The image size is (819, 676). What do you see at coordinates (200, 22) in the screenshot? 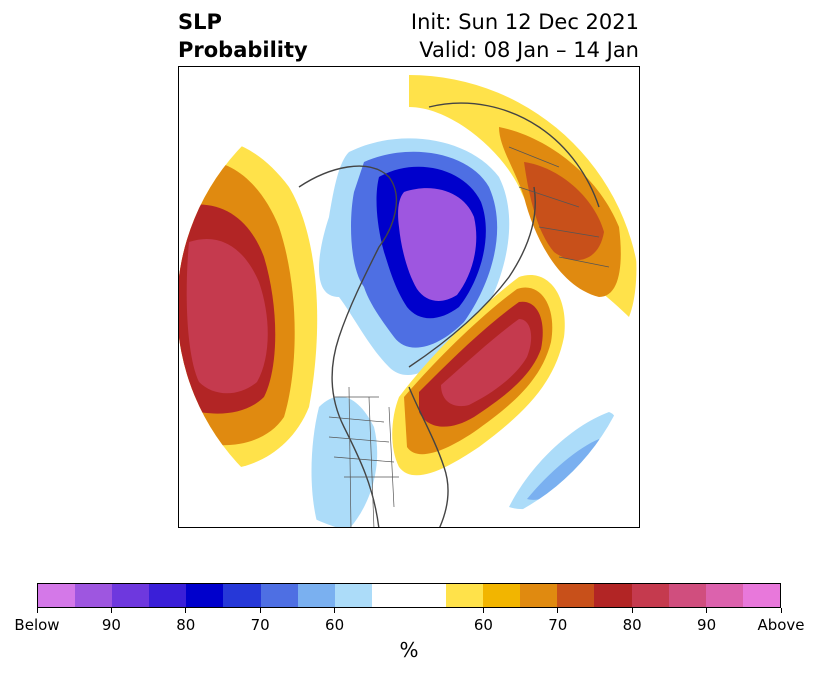
I see `title-variable: SLP` at bounding box center [200, 22].